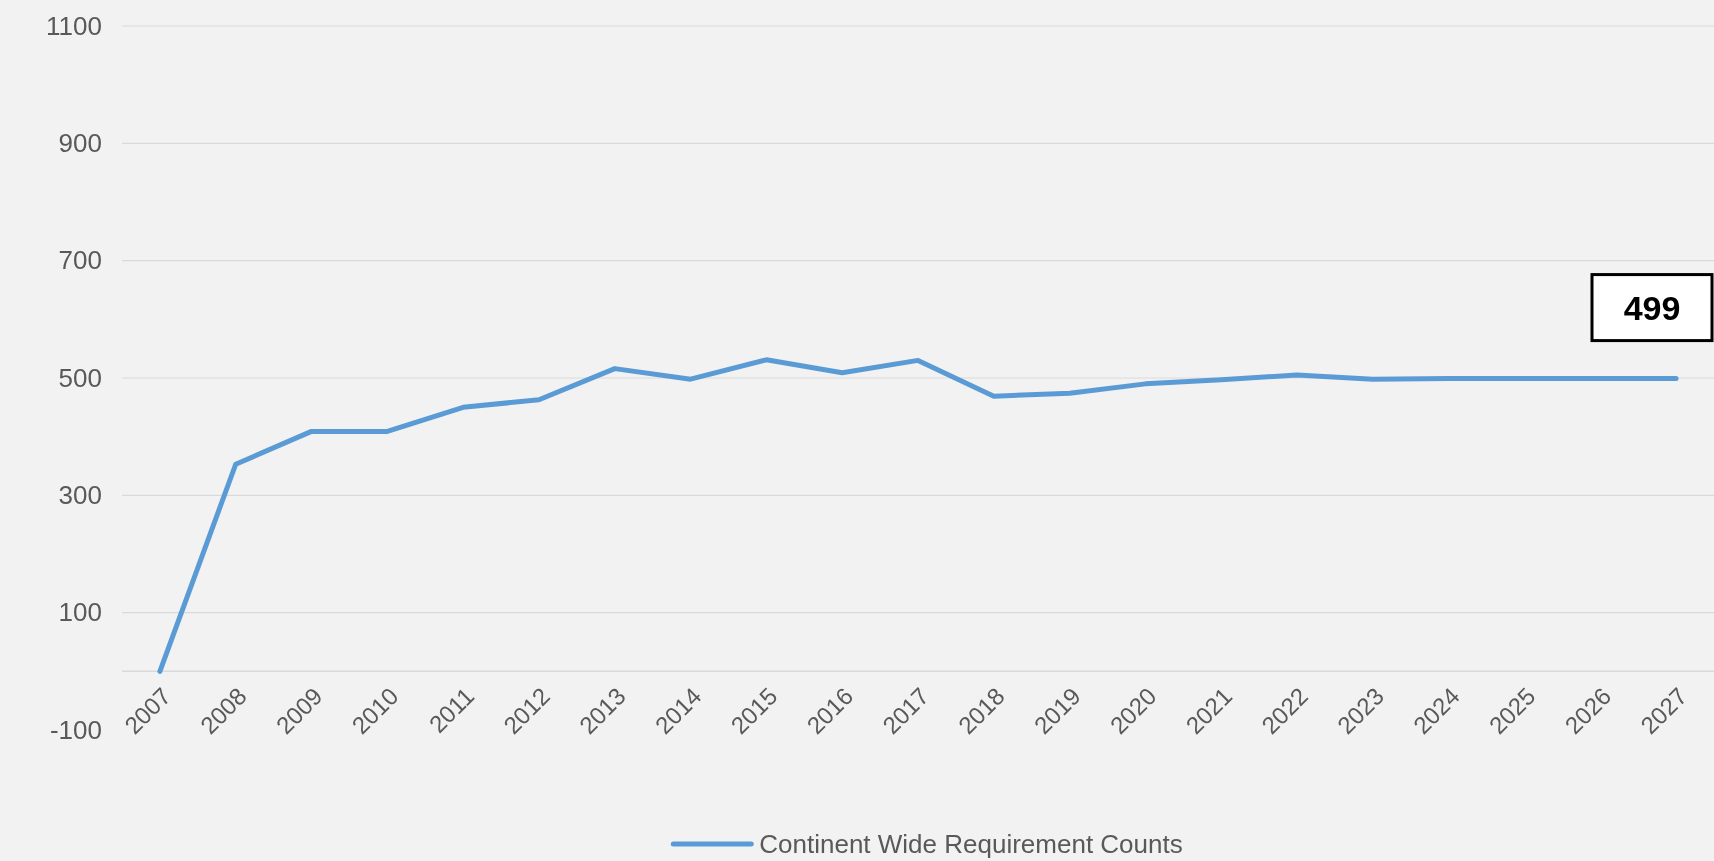 The height and width of the screenshot is (861, 1714). What do you see at coordinates (80, 377) in the screenshot?
I see `y-tick-label: 500` at bounding box center [80, 377].